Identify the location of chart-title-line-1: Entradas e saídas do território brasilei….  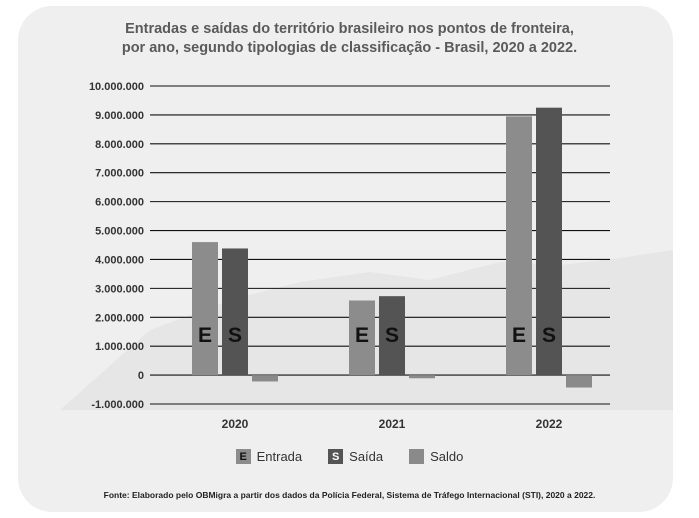
(349, 29).